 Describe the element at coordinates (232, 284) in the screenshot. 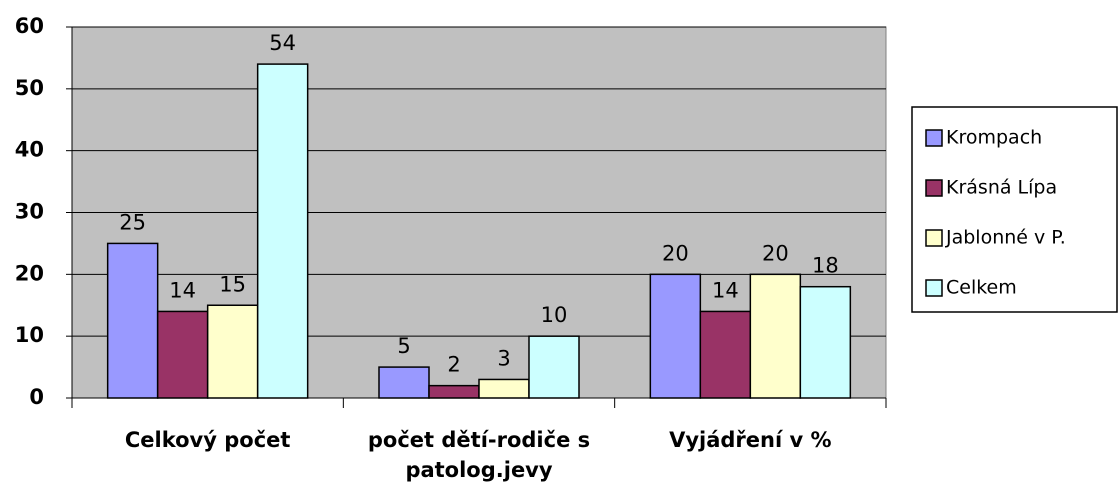

I see `data-label: 15` at that location.